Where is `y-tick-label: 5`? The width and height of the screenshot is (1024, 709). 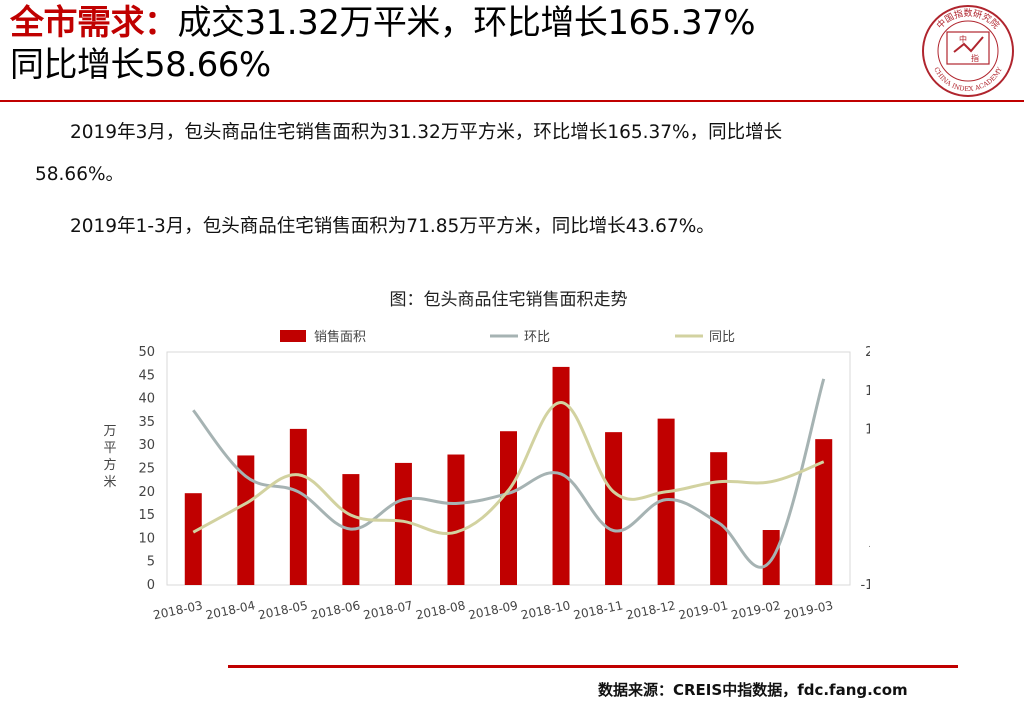
y-tick-label: 5 is located at coordinates (151, 562).